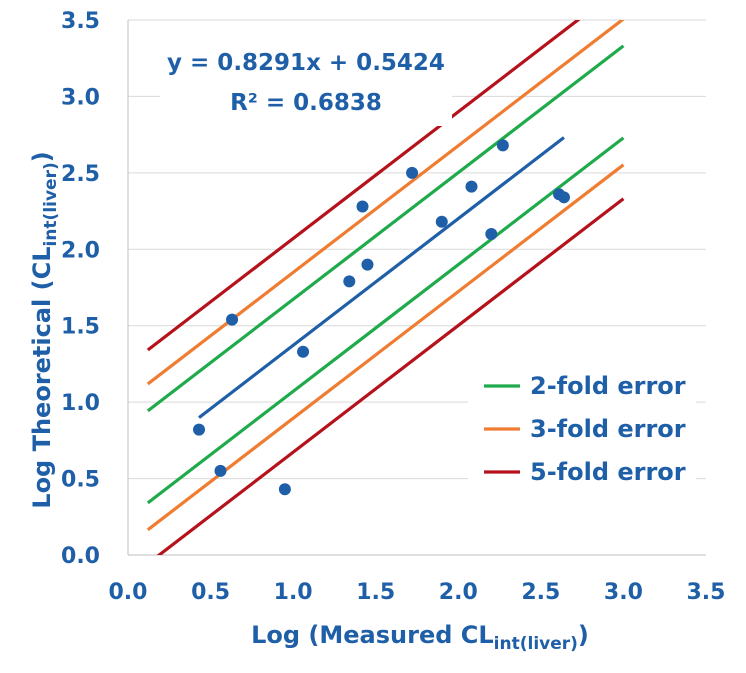  What do you see at coordinates (80, 403) in the screenshot?
I see `y-tick-label: 1.0` at bounding box center [80, 403].